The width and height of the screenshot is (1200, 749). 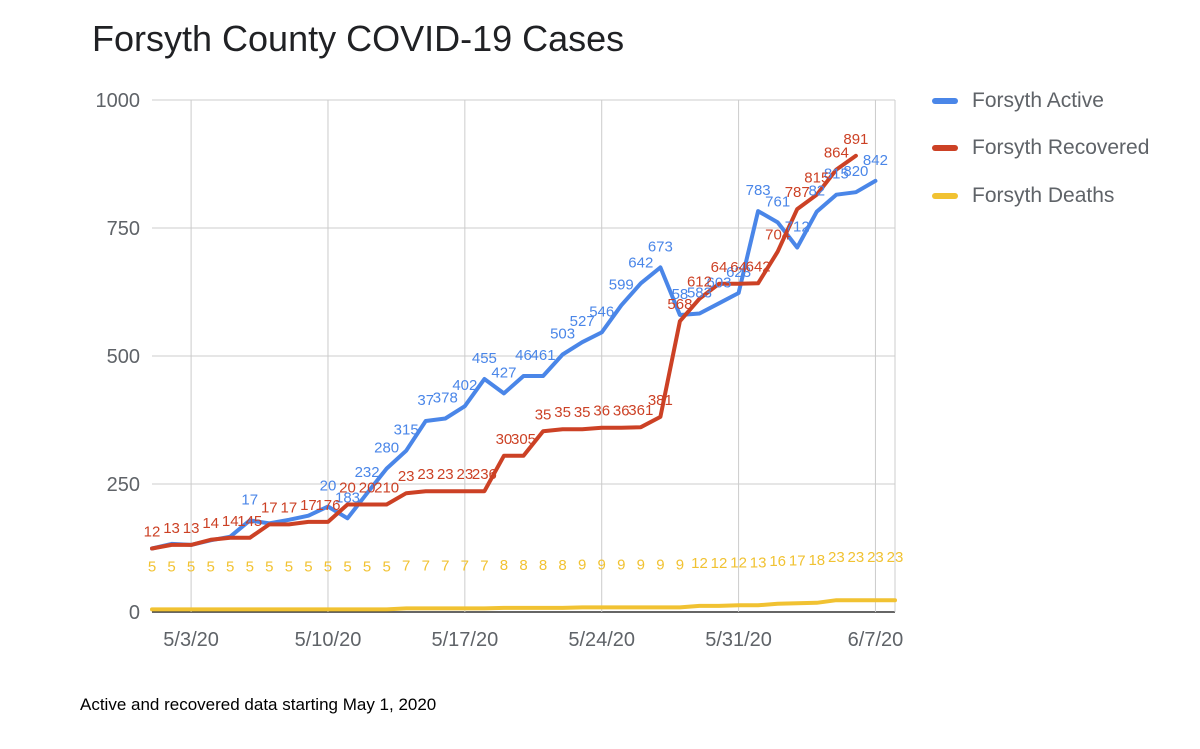 I want to click on data-label: 761, so click(x=777, y=201).